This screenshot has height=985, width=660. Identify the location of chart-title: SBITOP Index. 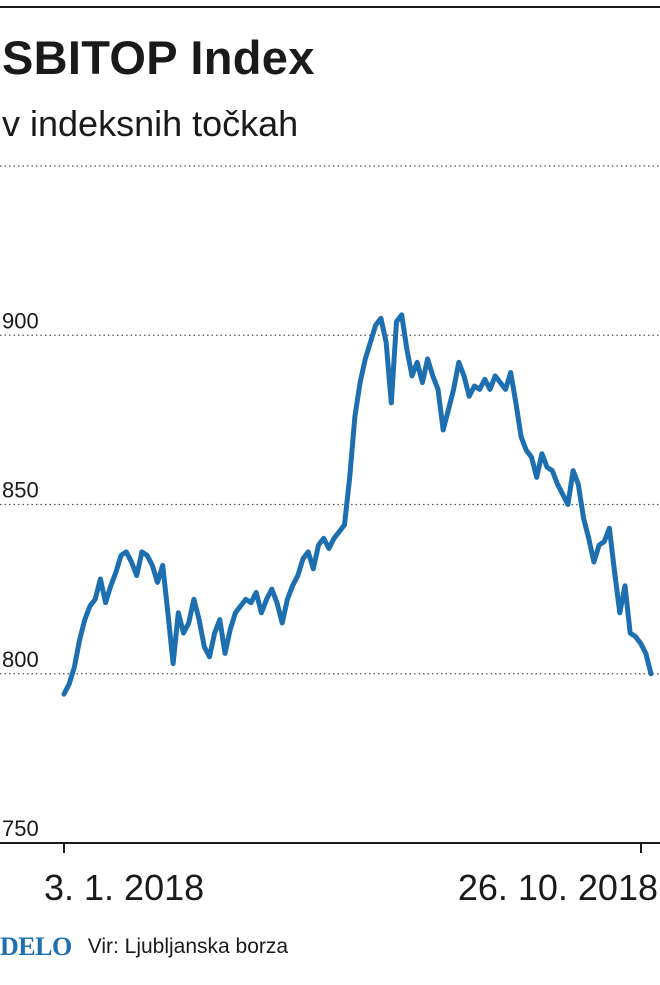
(158, 57).